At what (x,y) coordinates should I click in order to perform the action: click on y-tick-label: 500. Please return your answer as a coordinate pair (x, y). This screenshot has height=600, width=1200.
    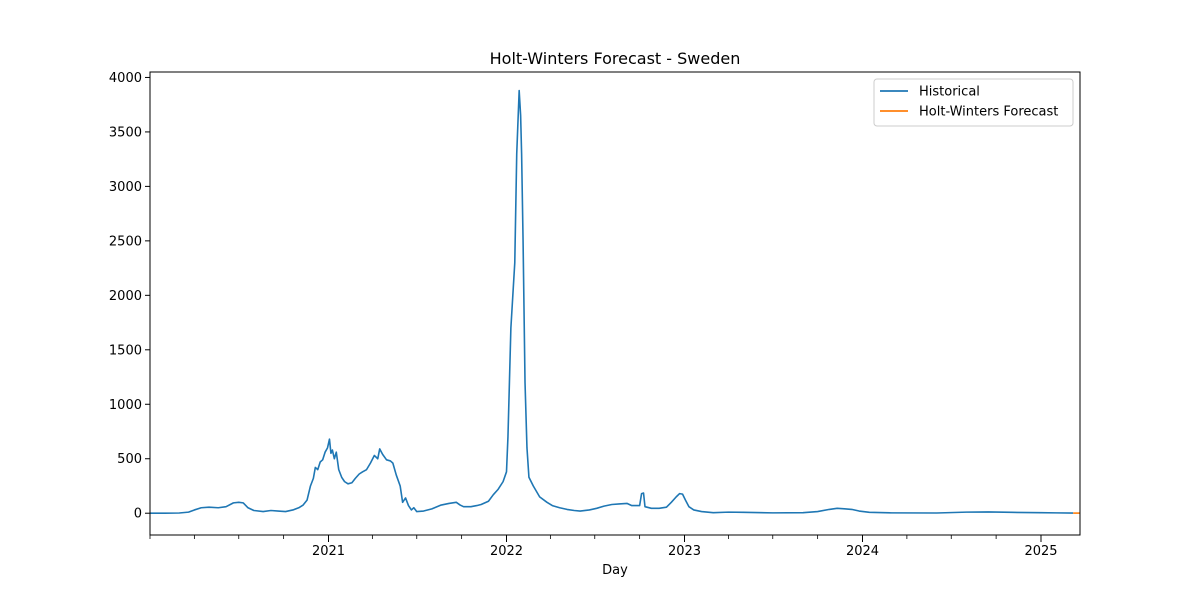
    Looking at the image, I should click on (129, 459).